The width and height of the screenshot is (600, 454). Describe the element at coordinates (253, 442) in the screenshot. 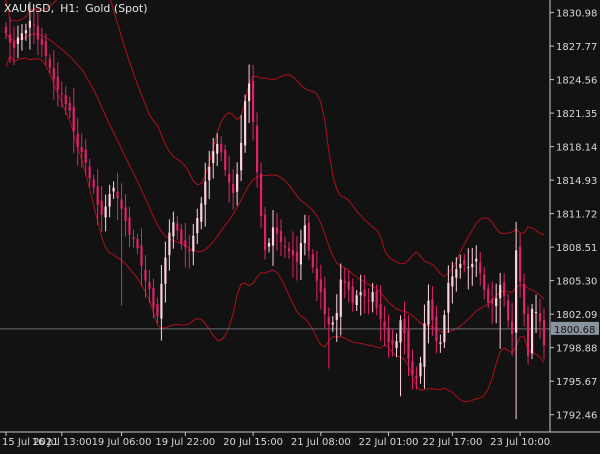

I see `x-tick-label: 20 Jul 15:00` at that location.